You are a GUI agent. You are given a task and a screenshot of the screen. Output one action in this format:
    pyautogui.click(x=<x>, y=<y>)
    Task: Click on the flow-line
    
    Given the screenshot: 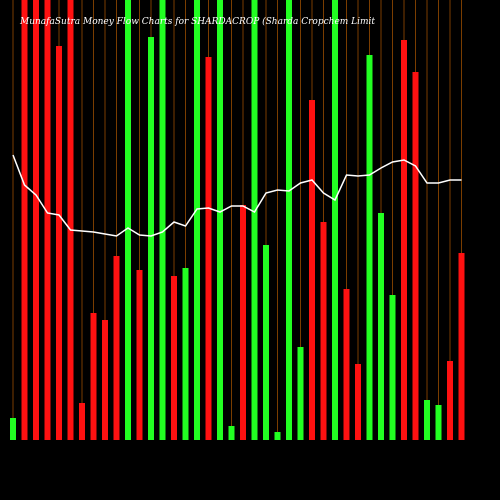 What is the action you would take?
    pyautogui.click(x=237, y=195)
    